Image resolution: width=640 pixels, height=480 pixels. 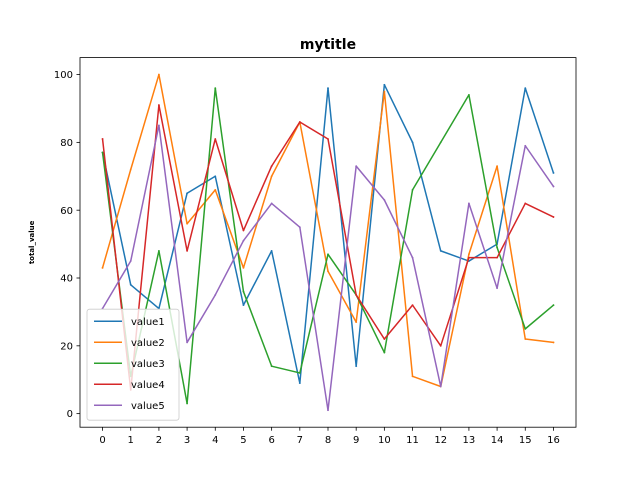 I want to click on legend: value1 value2 value3 value4 value5, so click(x=133, y=364).